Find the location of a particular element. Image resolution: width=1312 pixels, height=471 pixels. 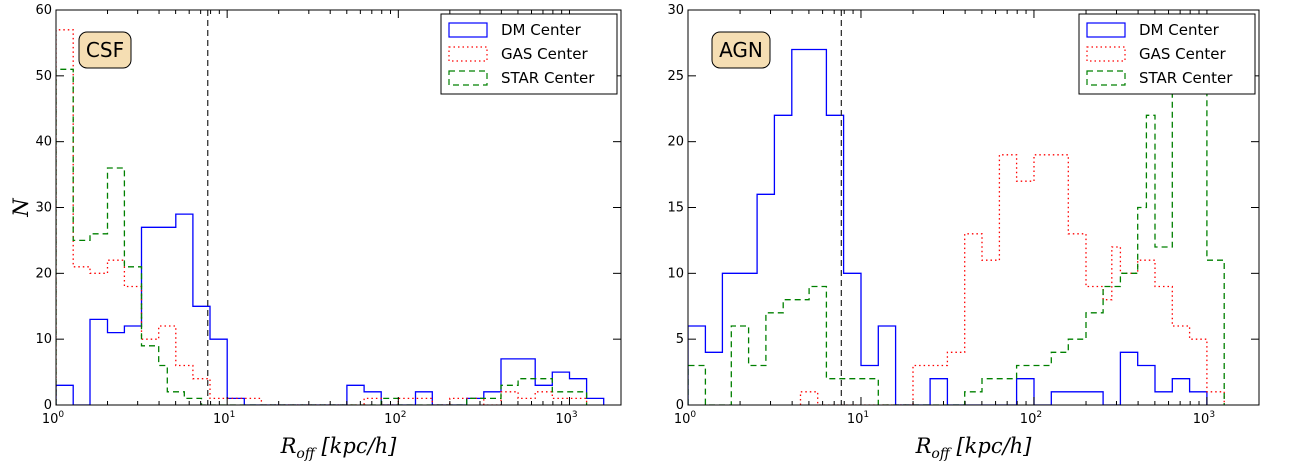

panel-label: AGN is located at coordinates (741, 50).